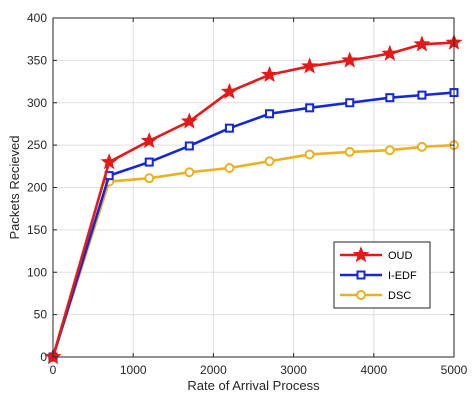 This screenshot has width=474, height=404. What do you see at coordinates (133, 370) in the screenshot?
I see `x-tick-label: 1000` at bounding box center [133, 370].